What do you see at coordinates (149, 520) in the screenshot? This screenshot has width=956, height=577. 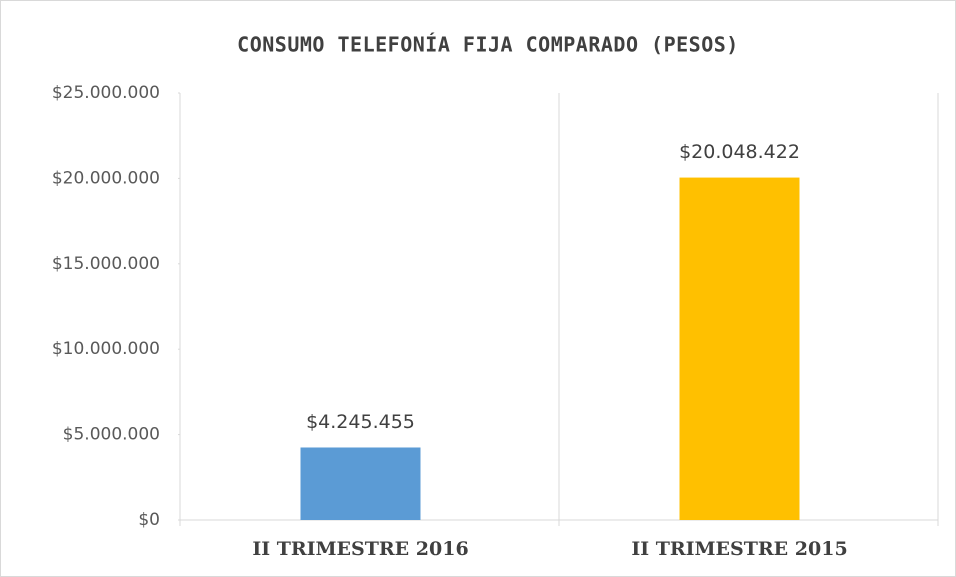 I see `y-tick-label: $0` at bounding box center [149, 520].